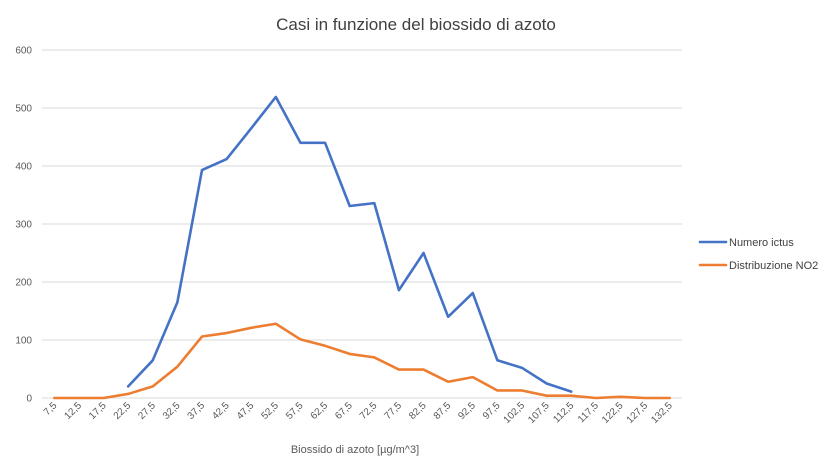 The image size is (833, 473). I want to click on y-tick-label: 0, so click(29, 399).